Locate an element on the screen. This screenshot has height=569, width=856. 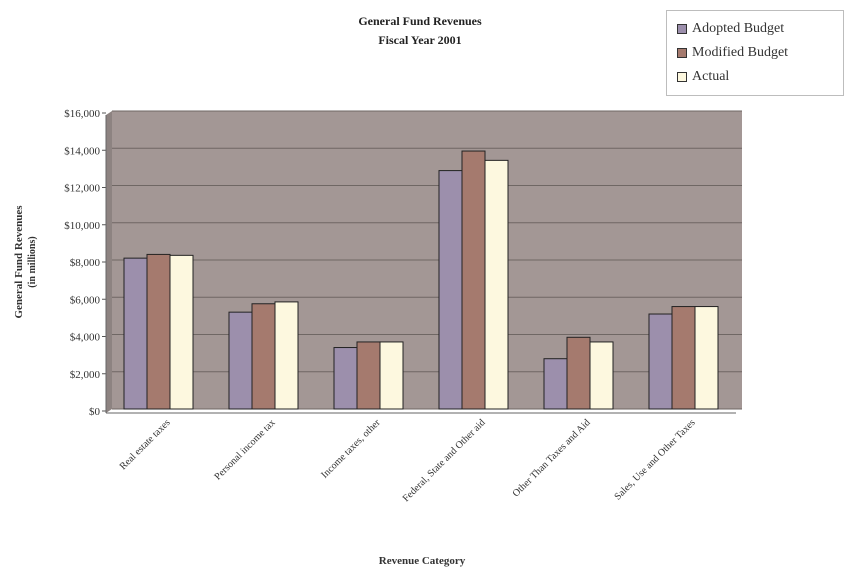
x-tick-label: Other Than Taxes and Aid is located at coordinates (552, 458).